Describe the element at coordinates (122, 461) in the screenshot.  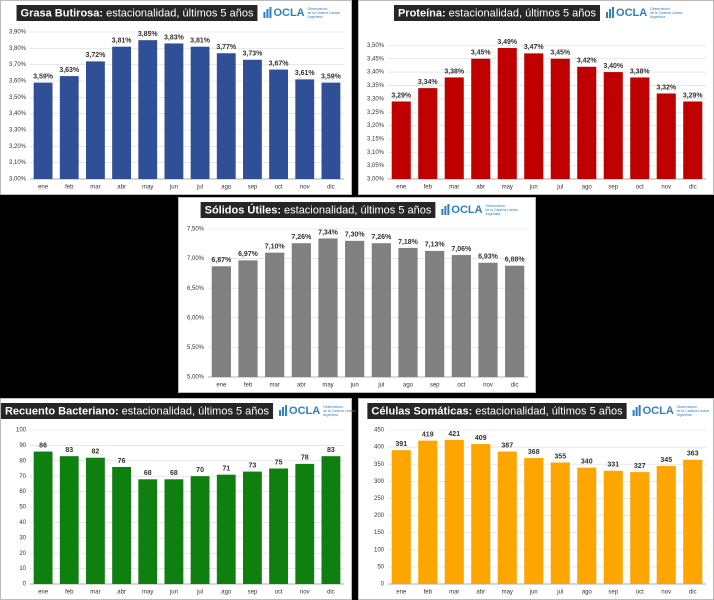
I see `value-label: 76` at that location.